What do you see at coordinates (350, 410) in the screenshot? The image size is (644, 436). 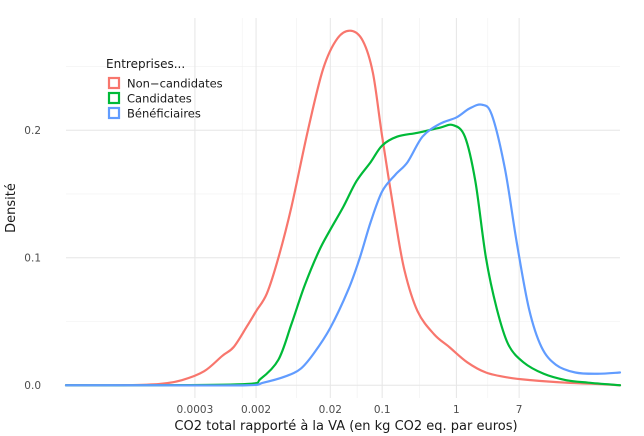 I see `x-axis-ticks: 0.0003 0.002 0.02 0.1 1 7` at bounding box center [350, 410].